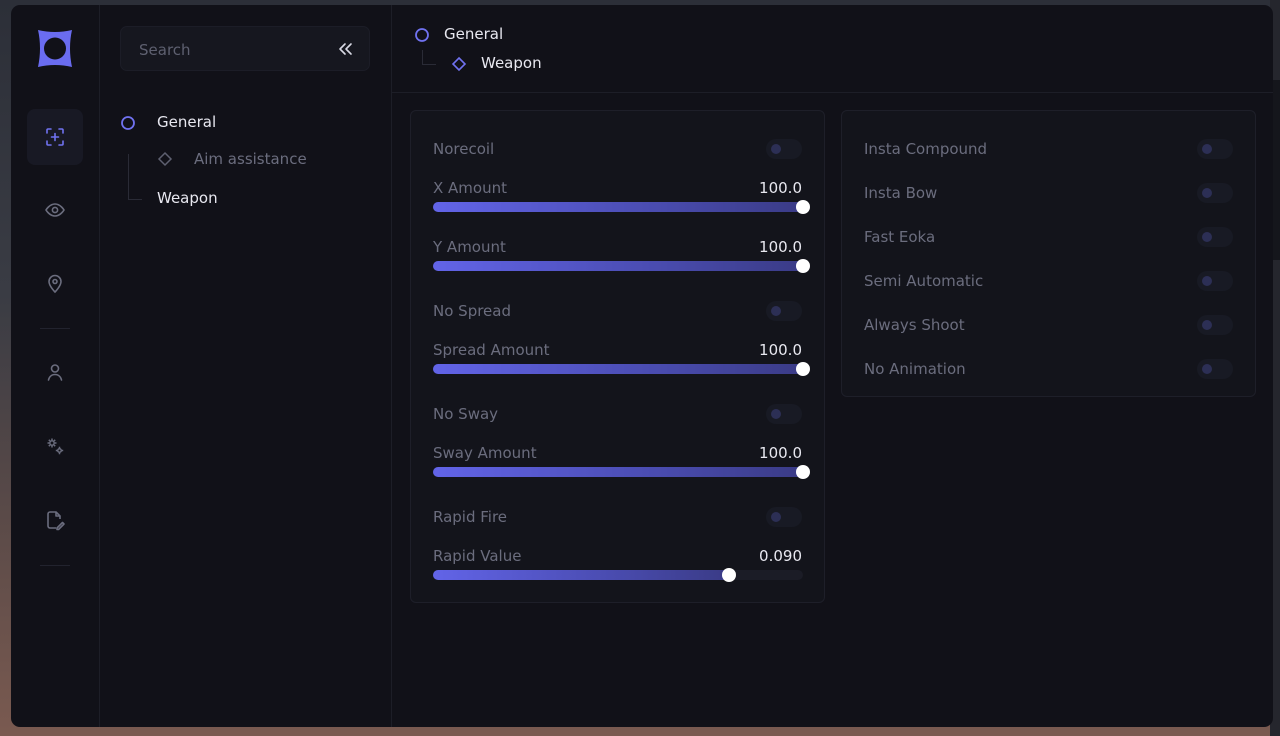  I want to click on rapid-value-slider, so click(618, 575).